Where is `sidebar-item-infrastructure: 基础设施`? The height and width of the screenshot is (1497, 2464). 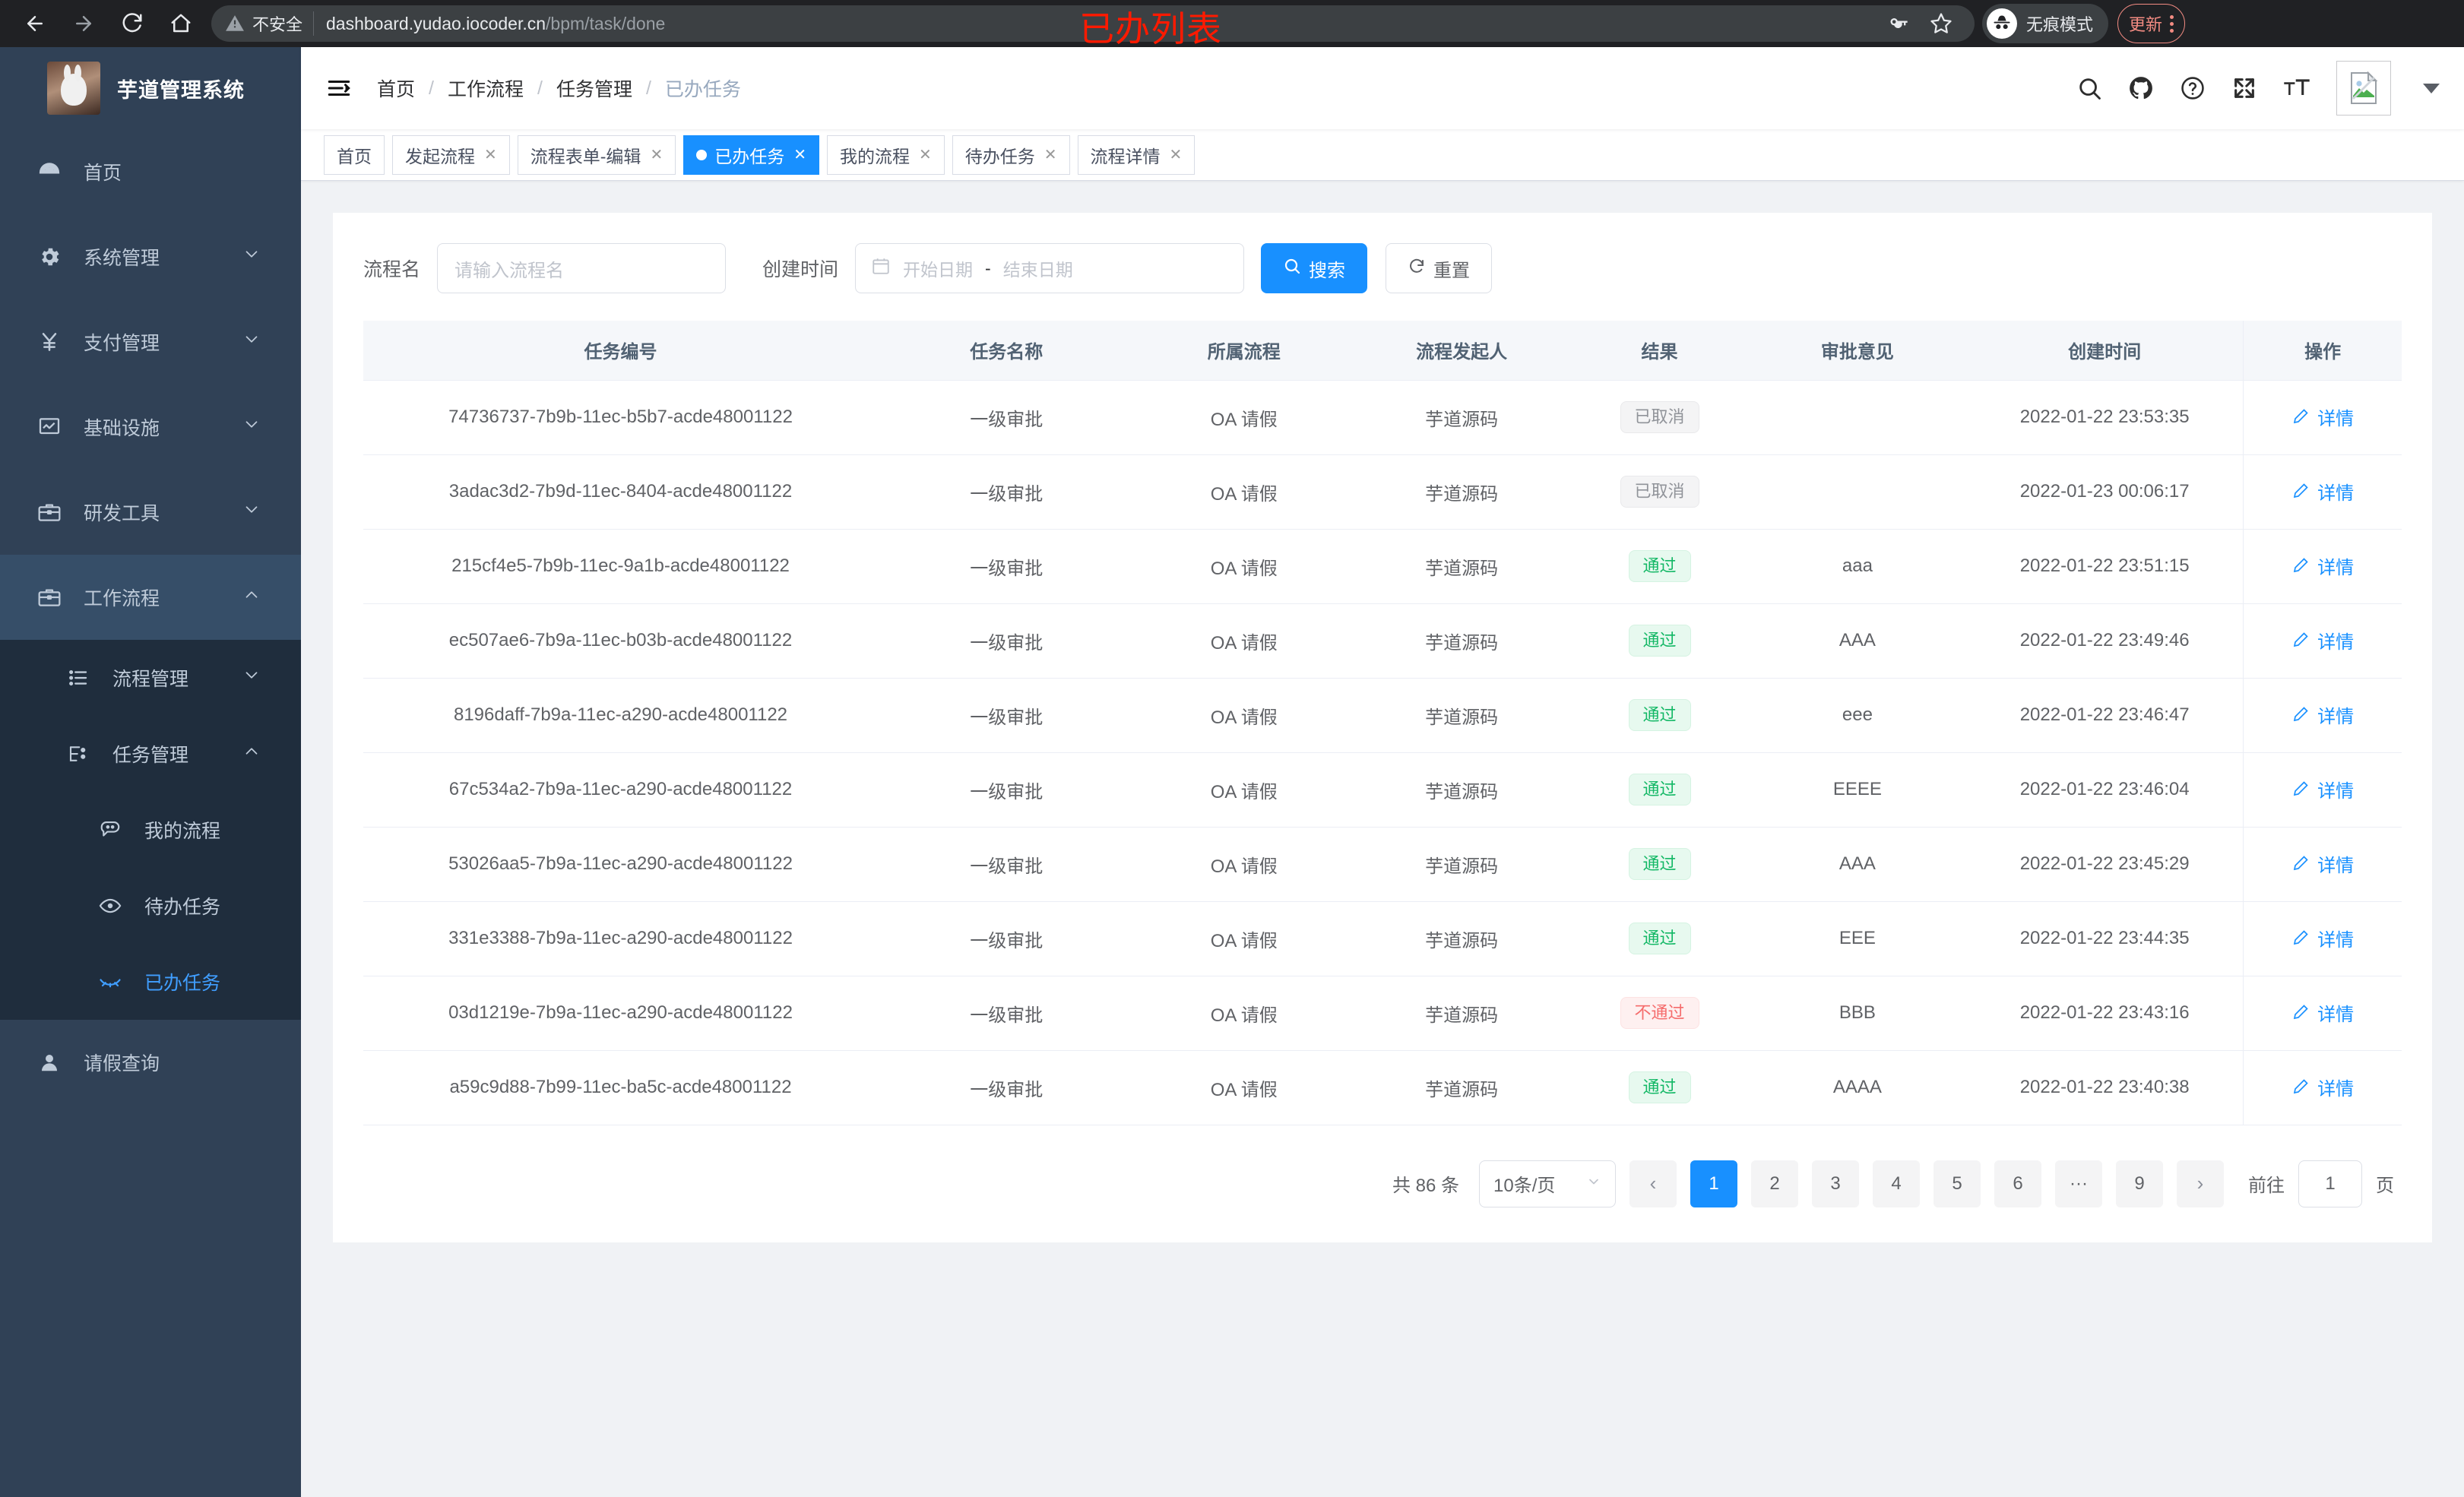 sidebar-item-infrastructure: 基础设施 is located at coordinates (150, 427).